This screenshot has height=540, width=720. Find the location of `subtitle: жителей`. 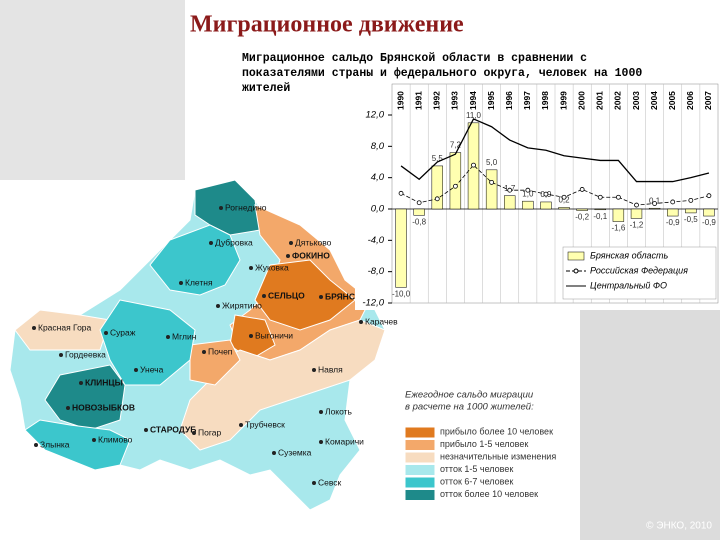

subtitle: жителей is located at coordinates (266, 88).